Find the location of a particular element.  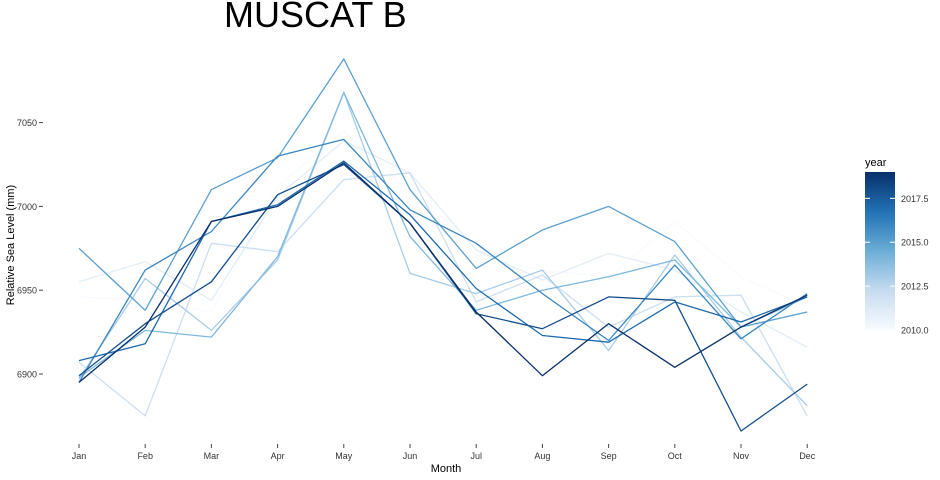

y-tick-label: 6950 is located at coordinates (27, 291).